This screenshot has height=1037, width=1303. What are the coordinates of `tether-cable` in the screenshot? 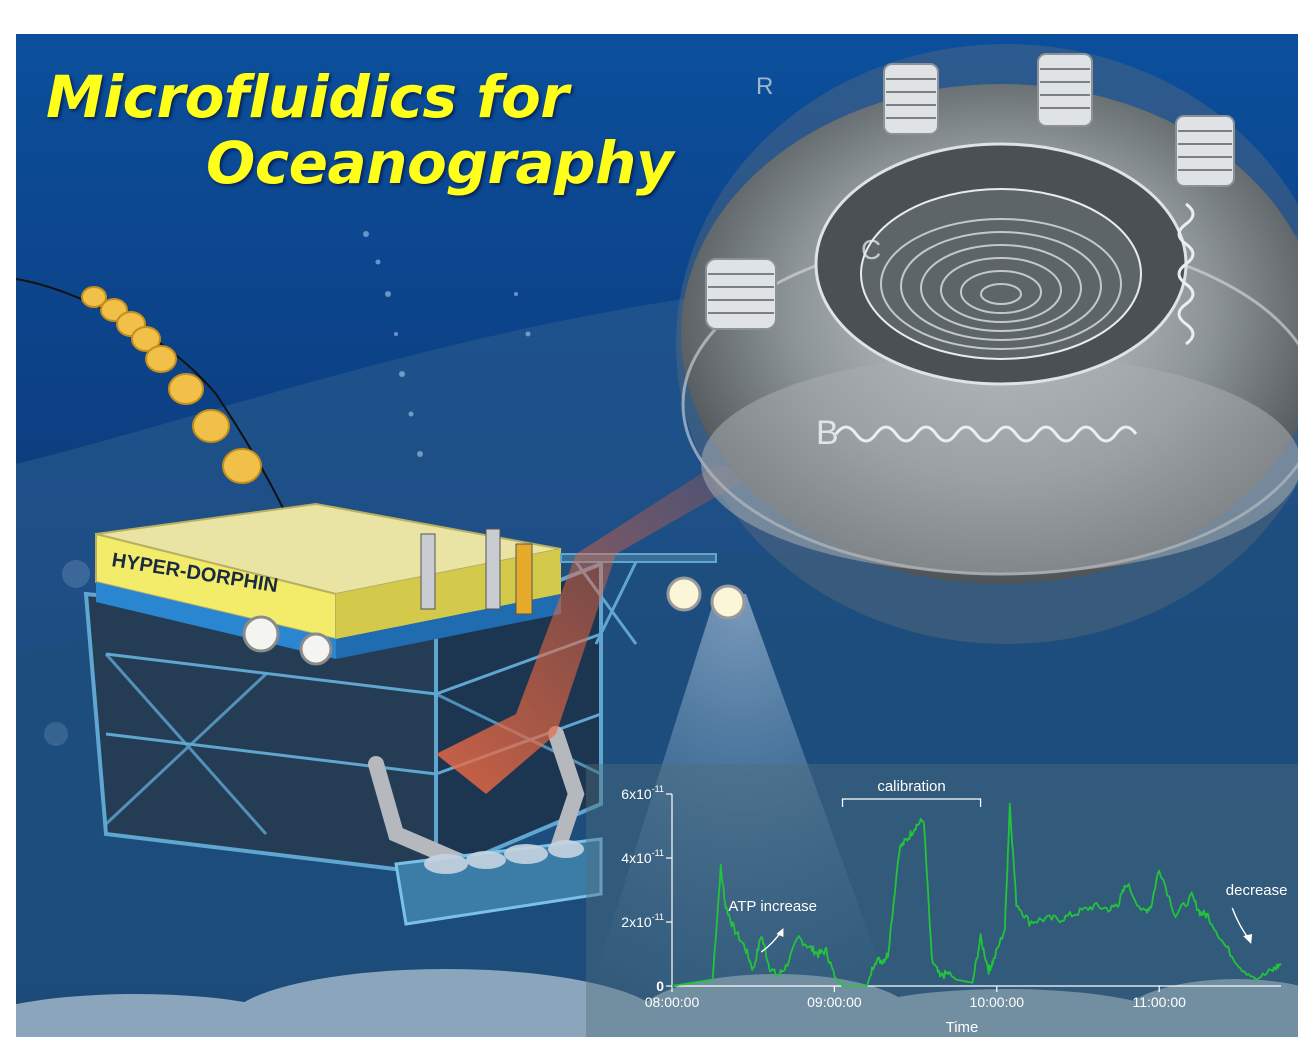 It's located at (151, 396).